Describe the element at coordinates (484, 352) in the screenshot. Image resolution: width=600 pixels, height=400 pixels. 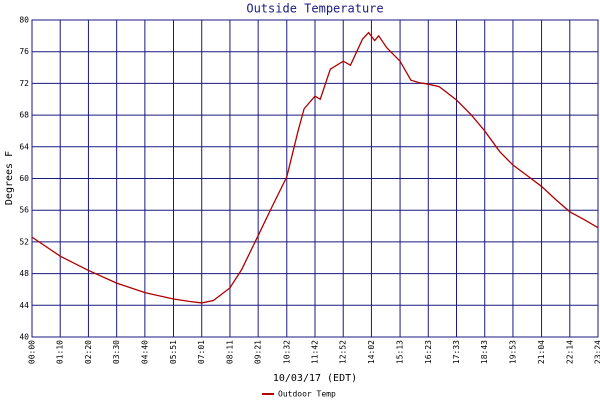
I see `x-tick-label: 18:43` at that location.